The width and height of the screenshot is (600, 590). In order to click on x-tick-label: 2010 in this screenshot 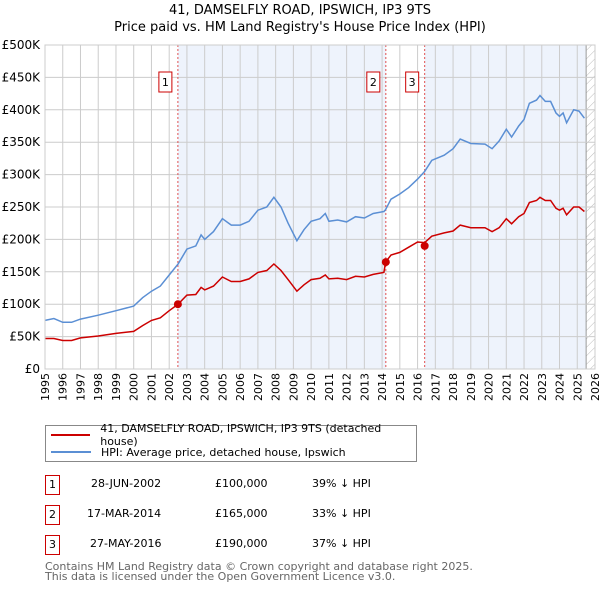, I will do `click(311, 387)`.